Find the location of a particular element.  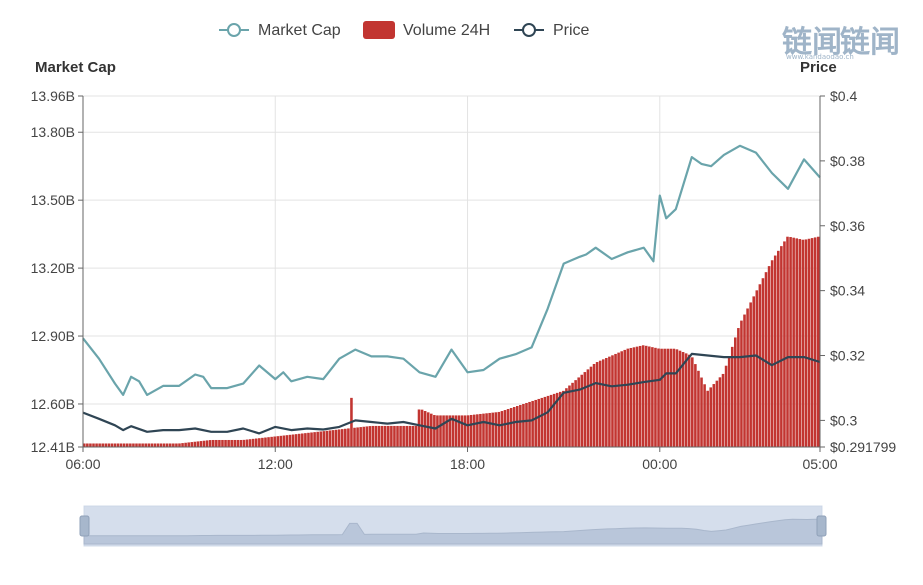

left-tick-label: 13.96B is located at coordinates (53, 96).